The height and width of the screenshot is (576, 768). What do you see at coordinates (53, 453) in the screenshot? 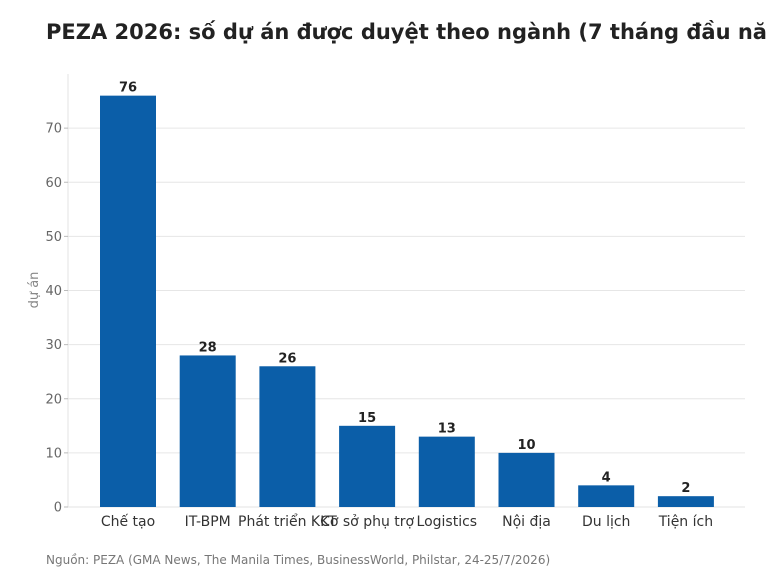
I see `y-tick-label: 10` at bounding box center [53, 453].